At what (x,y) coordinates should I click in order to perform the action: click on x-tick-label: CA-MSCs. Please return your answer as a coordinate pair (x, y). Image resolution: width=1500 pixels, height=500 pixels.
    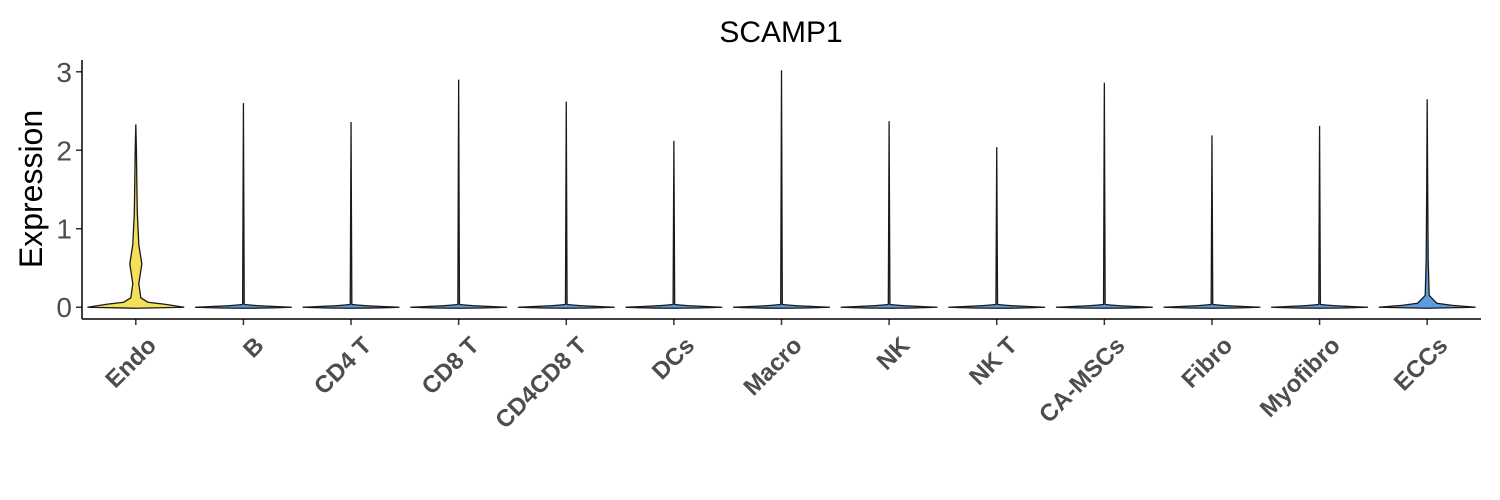
    Looking at the image, I should click on (1082, 380).